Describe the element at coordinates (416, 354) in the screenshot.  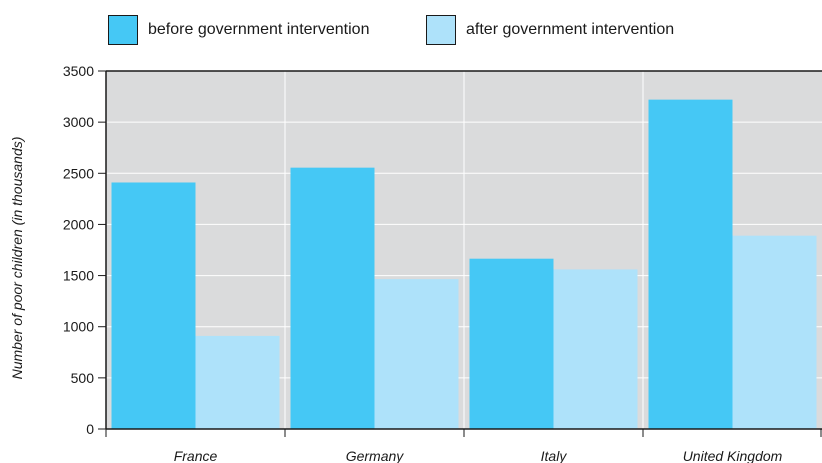
I see `bar-germany-after` at that location.